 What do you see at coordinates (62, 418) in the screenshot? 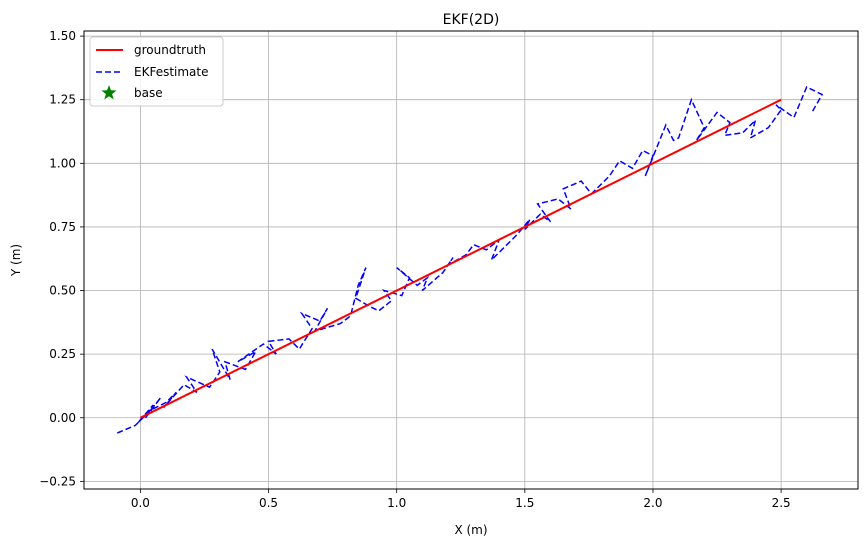
I see `y-tick-label: 0.00` at bounding box center [62, 418].